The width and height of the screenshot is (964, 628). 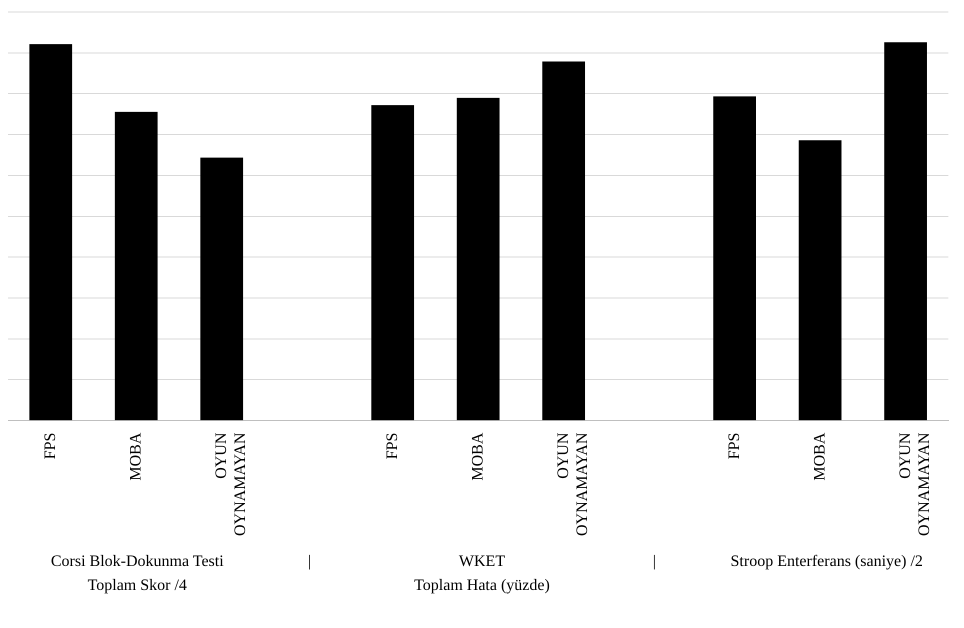 What do you see at coordinates (137, 574) in the screenshot?
I see `text: Corsi Blok-Dokunma Testi Toplam Skor /4` at bounding box center [137, 574].